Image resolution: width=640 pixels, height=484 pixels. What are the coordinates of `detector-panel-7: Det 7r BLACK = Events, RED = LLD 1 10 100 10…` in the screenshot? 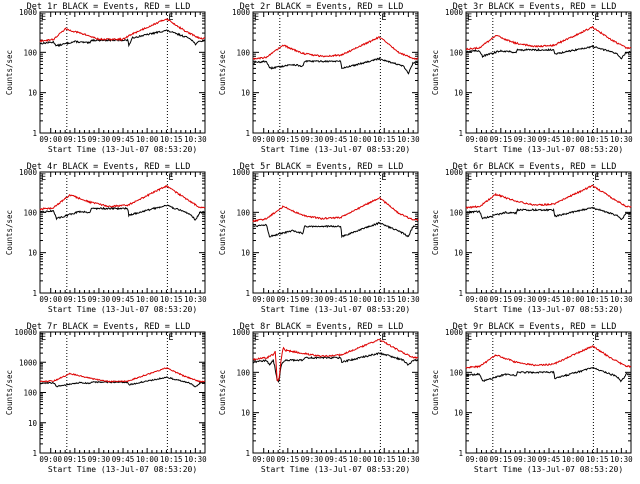 It's located at (106, 400).